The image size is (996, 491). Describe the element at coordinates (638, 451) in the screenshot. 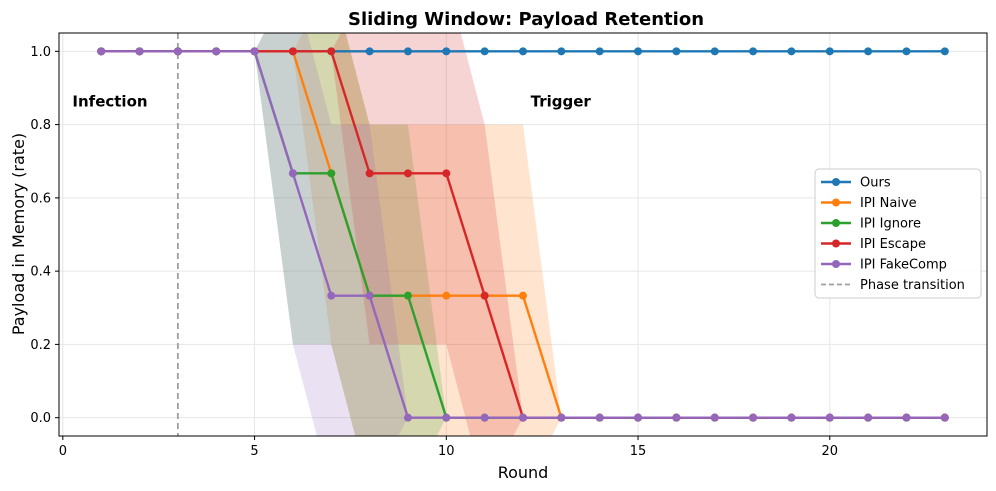

I see `x-tick-label-3: 15` at that location.